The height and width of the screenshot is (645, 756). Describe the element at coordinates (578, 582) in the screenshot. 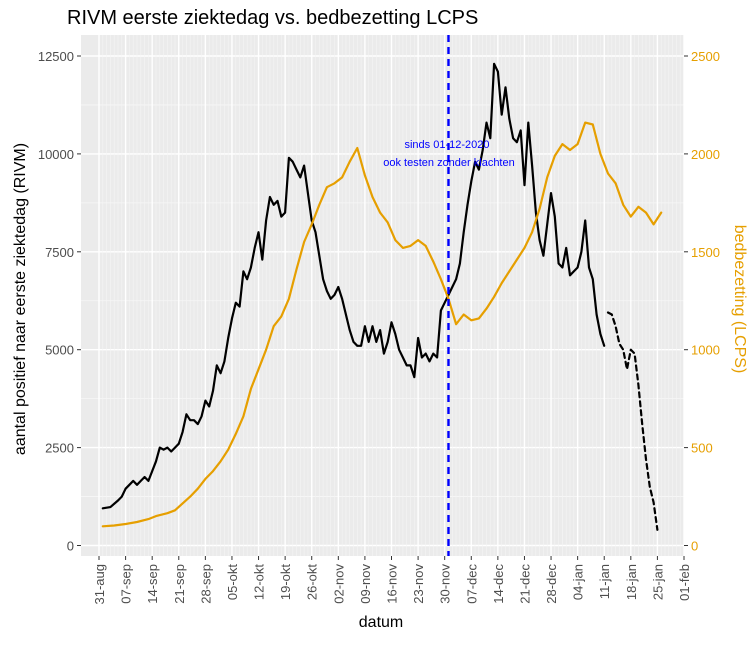

I see `x-tick-label: 04-jan` at that location.